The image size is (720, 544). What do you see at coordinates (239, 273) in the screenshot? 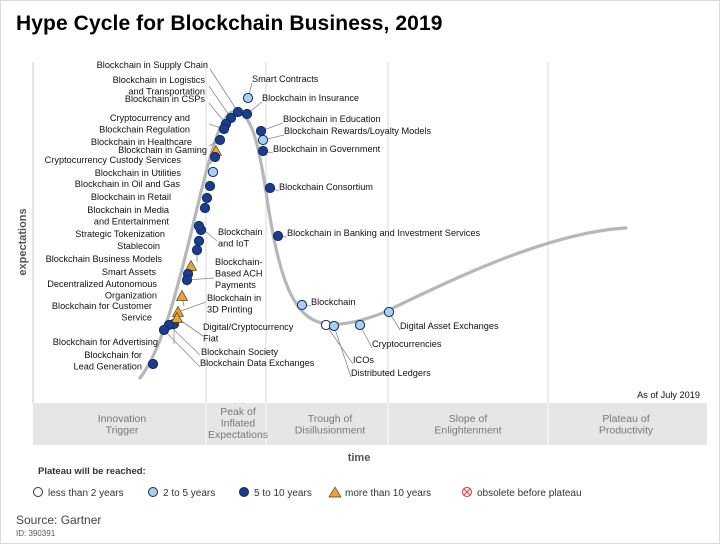
I see `label-blockchain-based-ach-payments: Blockchain-Based ACH Payments` at bounding box center [239, 273].